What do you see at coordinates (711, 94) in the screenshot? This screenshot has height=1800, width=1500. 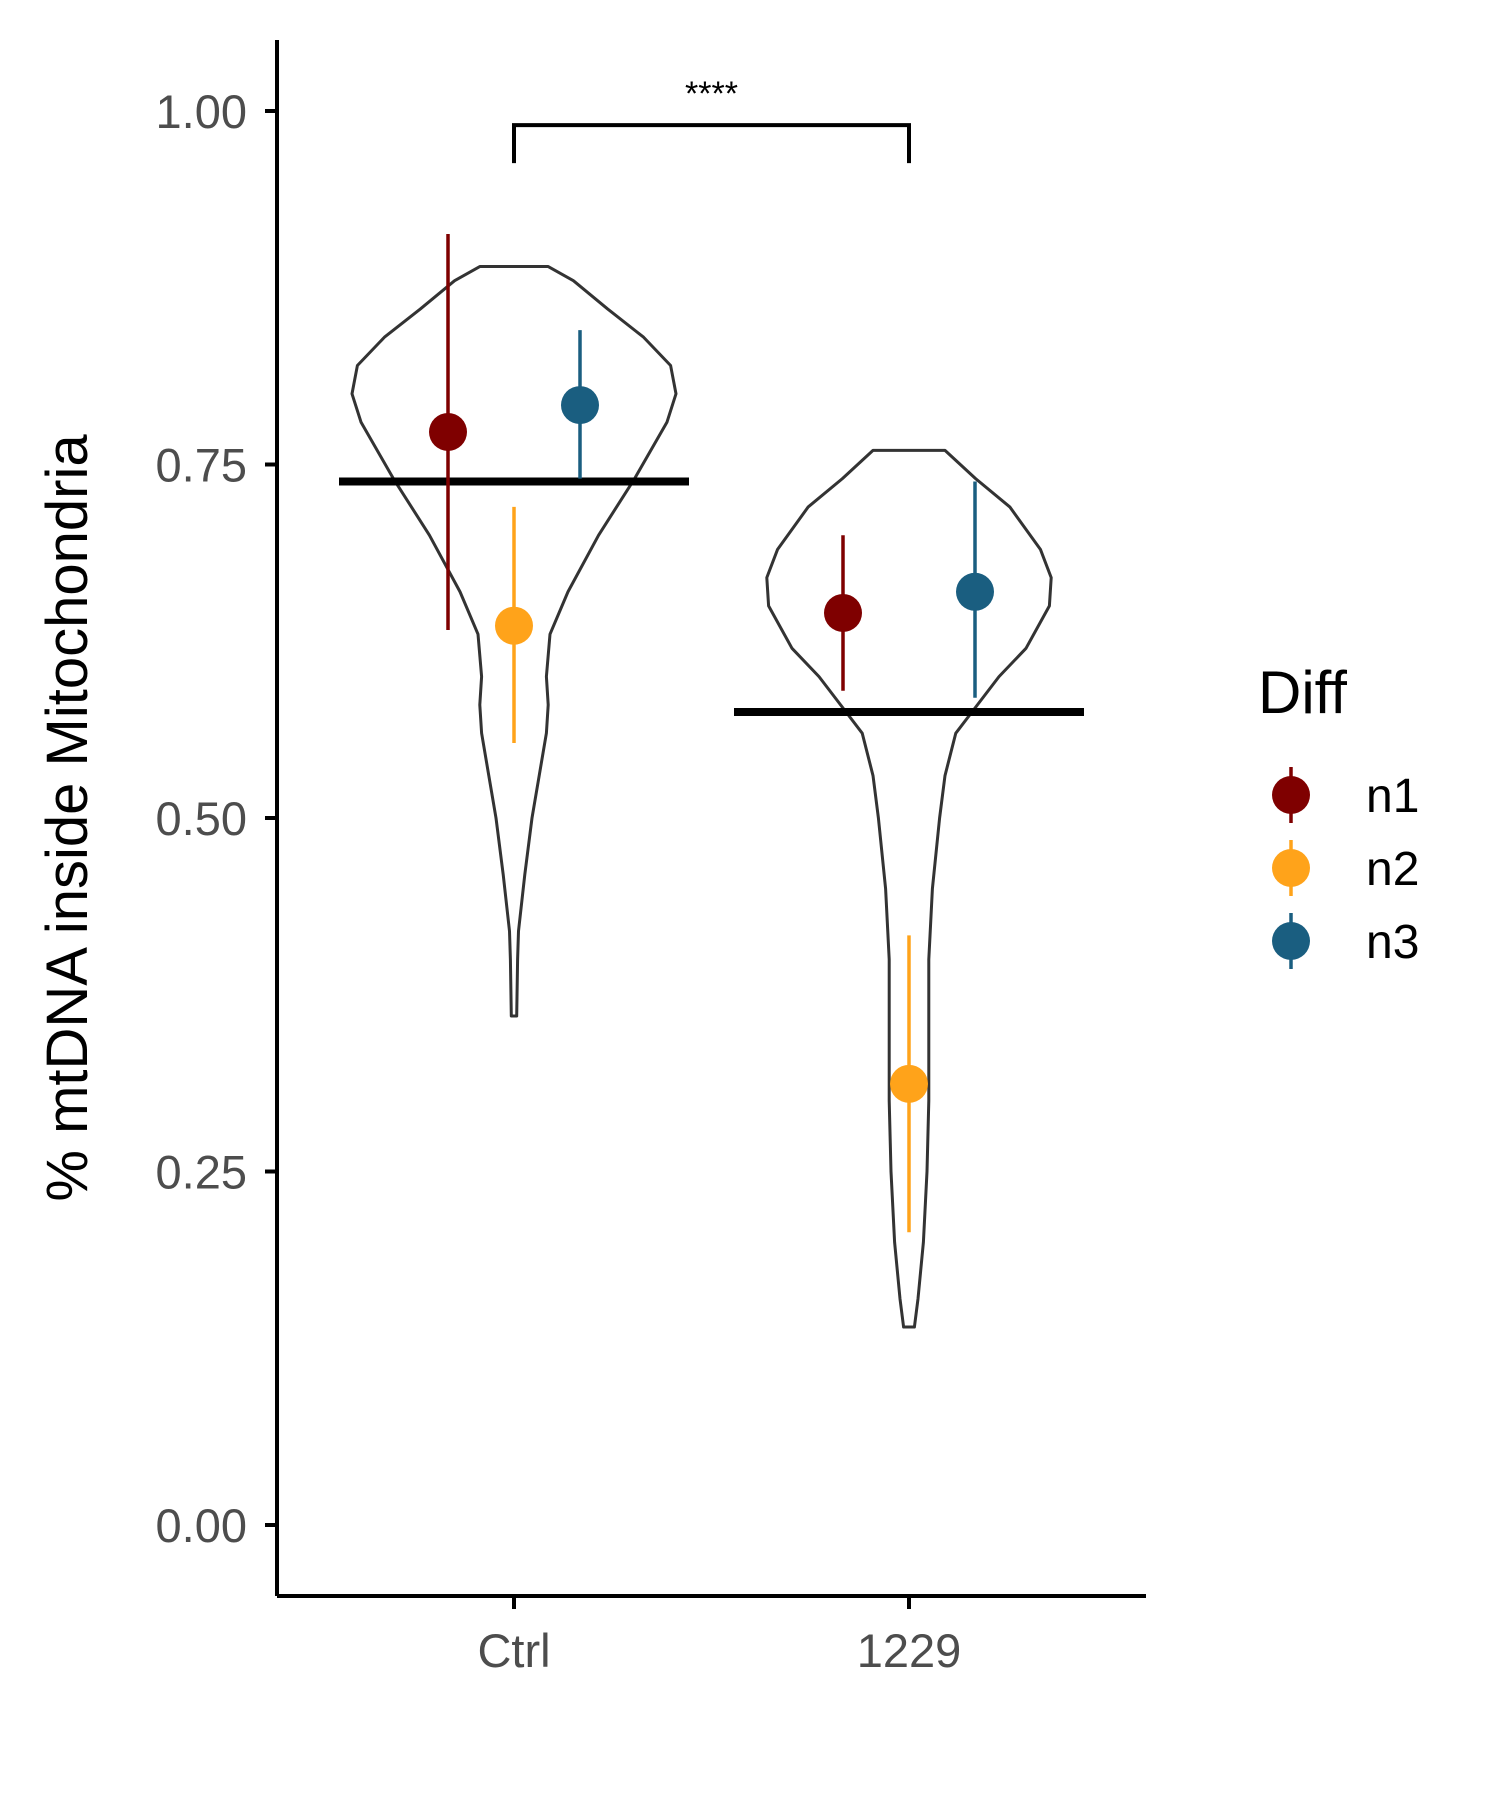 I see `significance-label: ****` at bounding box center [711, 94].